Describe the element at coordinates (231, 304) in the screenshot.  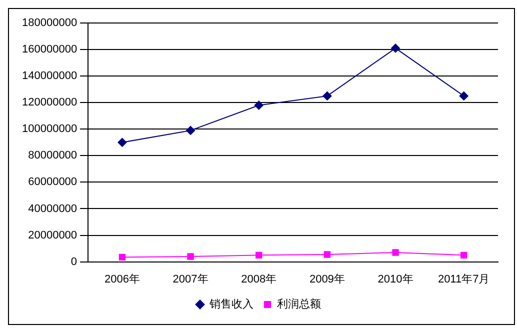
I see `legend-label: 销售收入` at that location.